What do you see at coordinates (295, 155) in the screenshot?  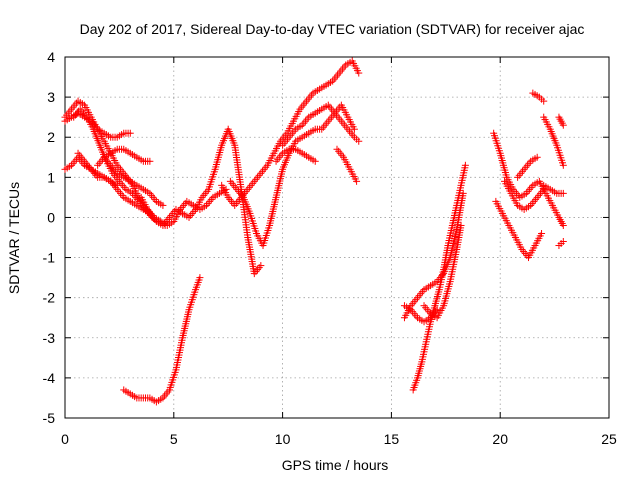 I see `series-arc-m` at bounding box center [295, 155].